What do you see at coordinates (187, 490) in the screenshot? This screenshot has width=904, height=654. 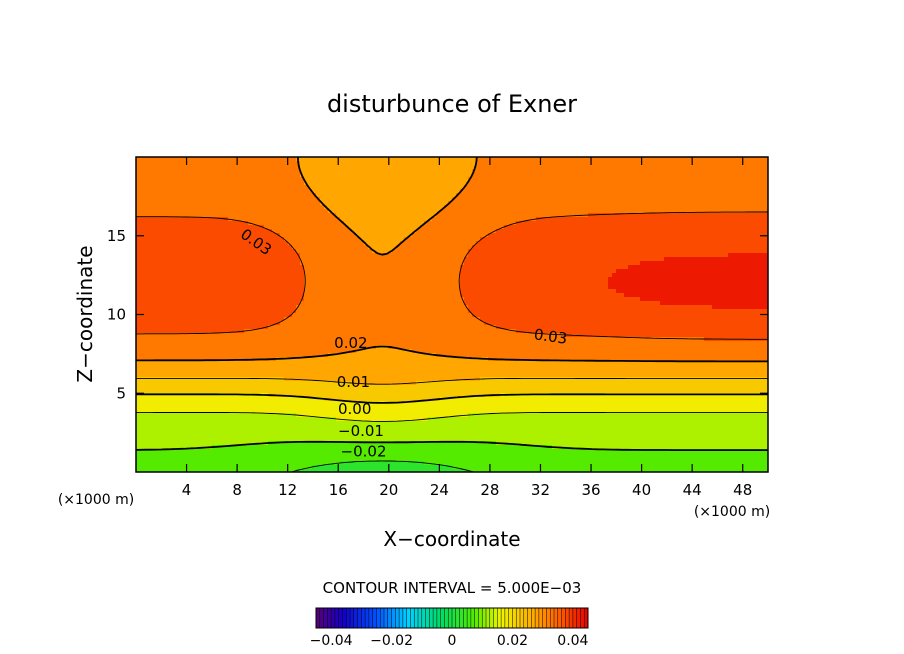 I see `x-tick-label: 4` at bounding box center [187, 490].